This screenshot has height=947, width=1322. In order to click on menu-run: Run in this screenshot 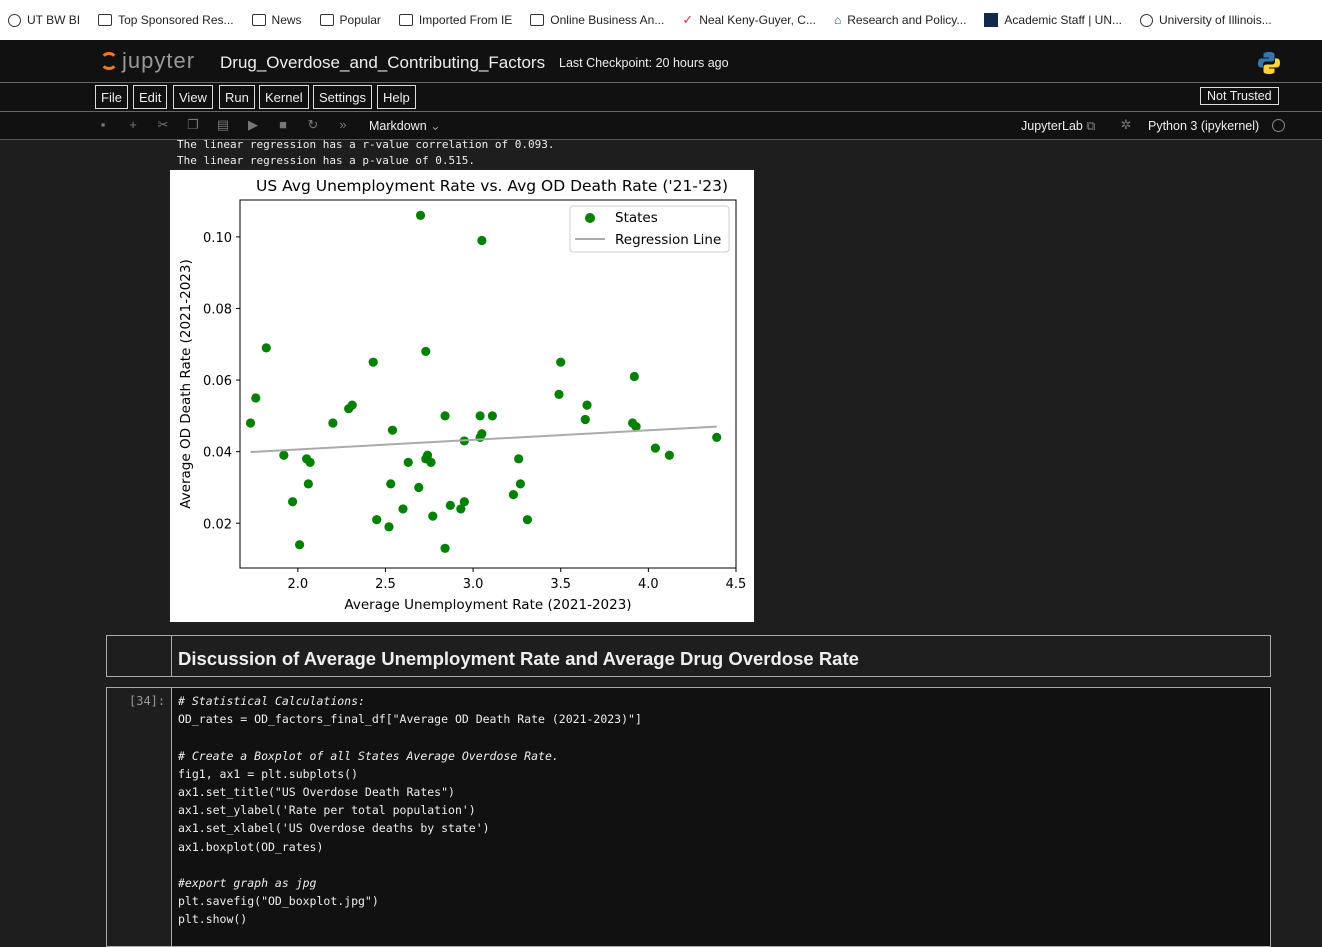, I will do `click(237, 97)`.